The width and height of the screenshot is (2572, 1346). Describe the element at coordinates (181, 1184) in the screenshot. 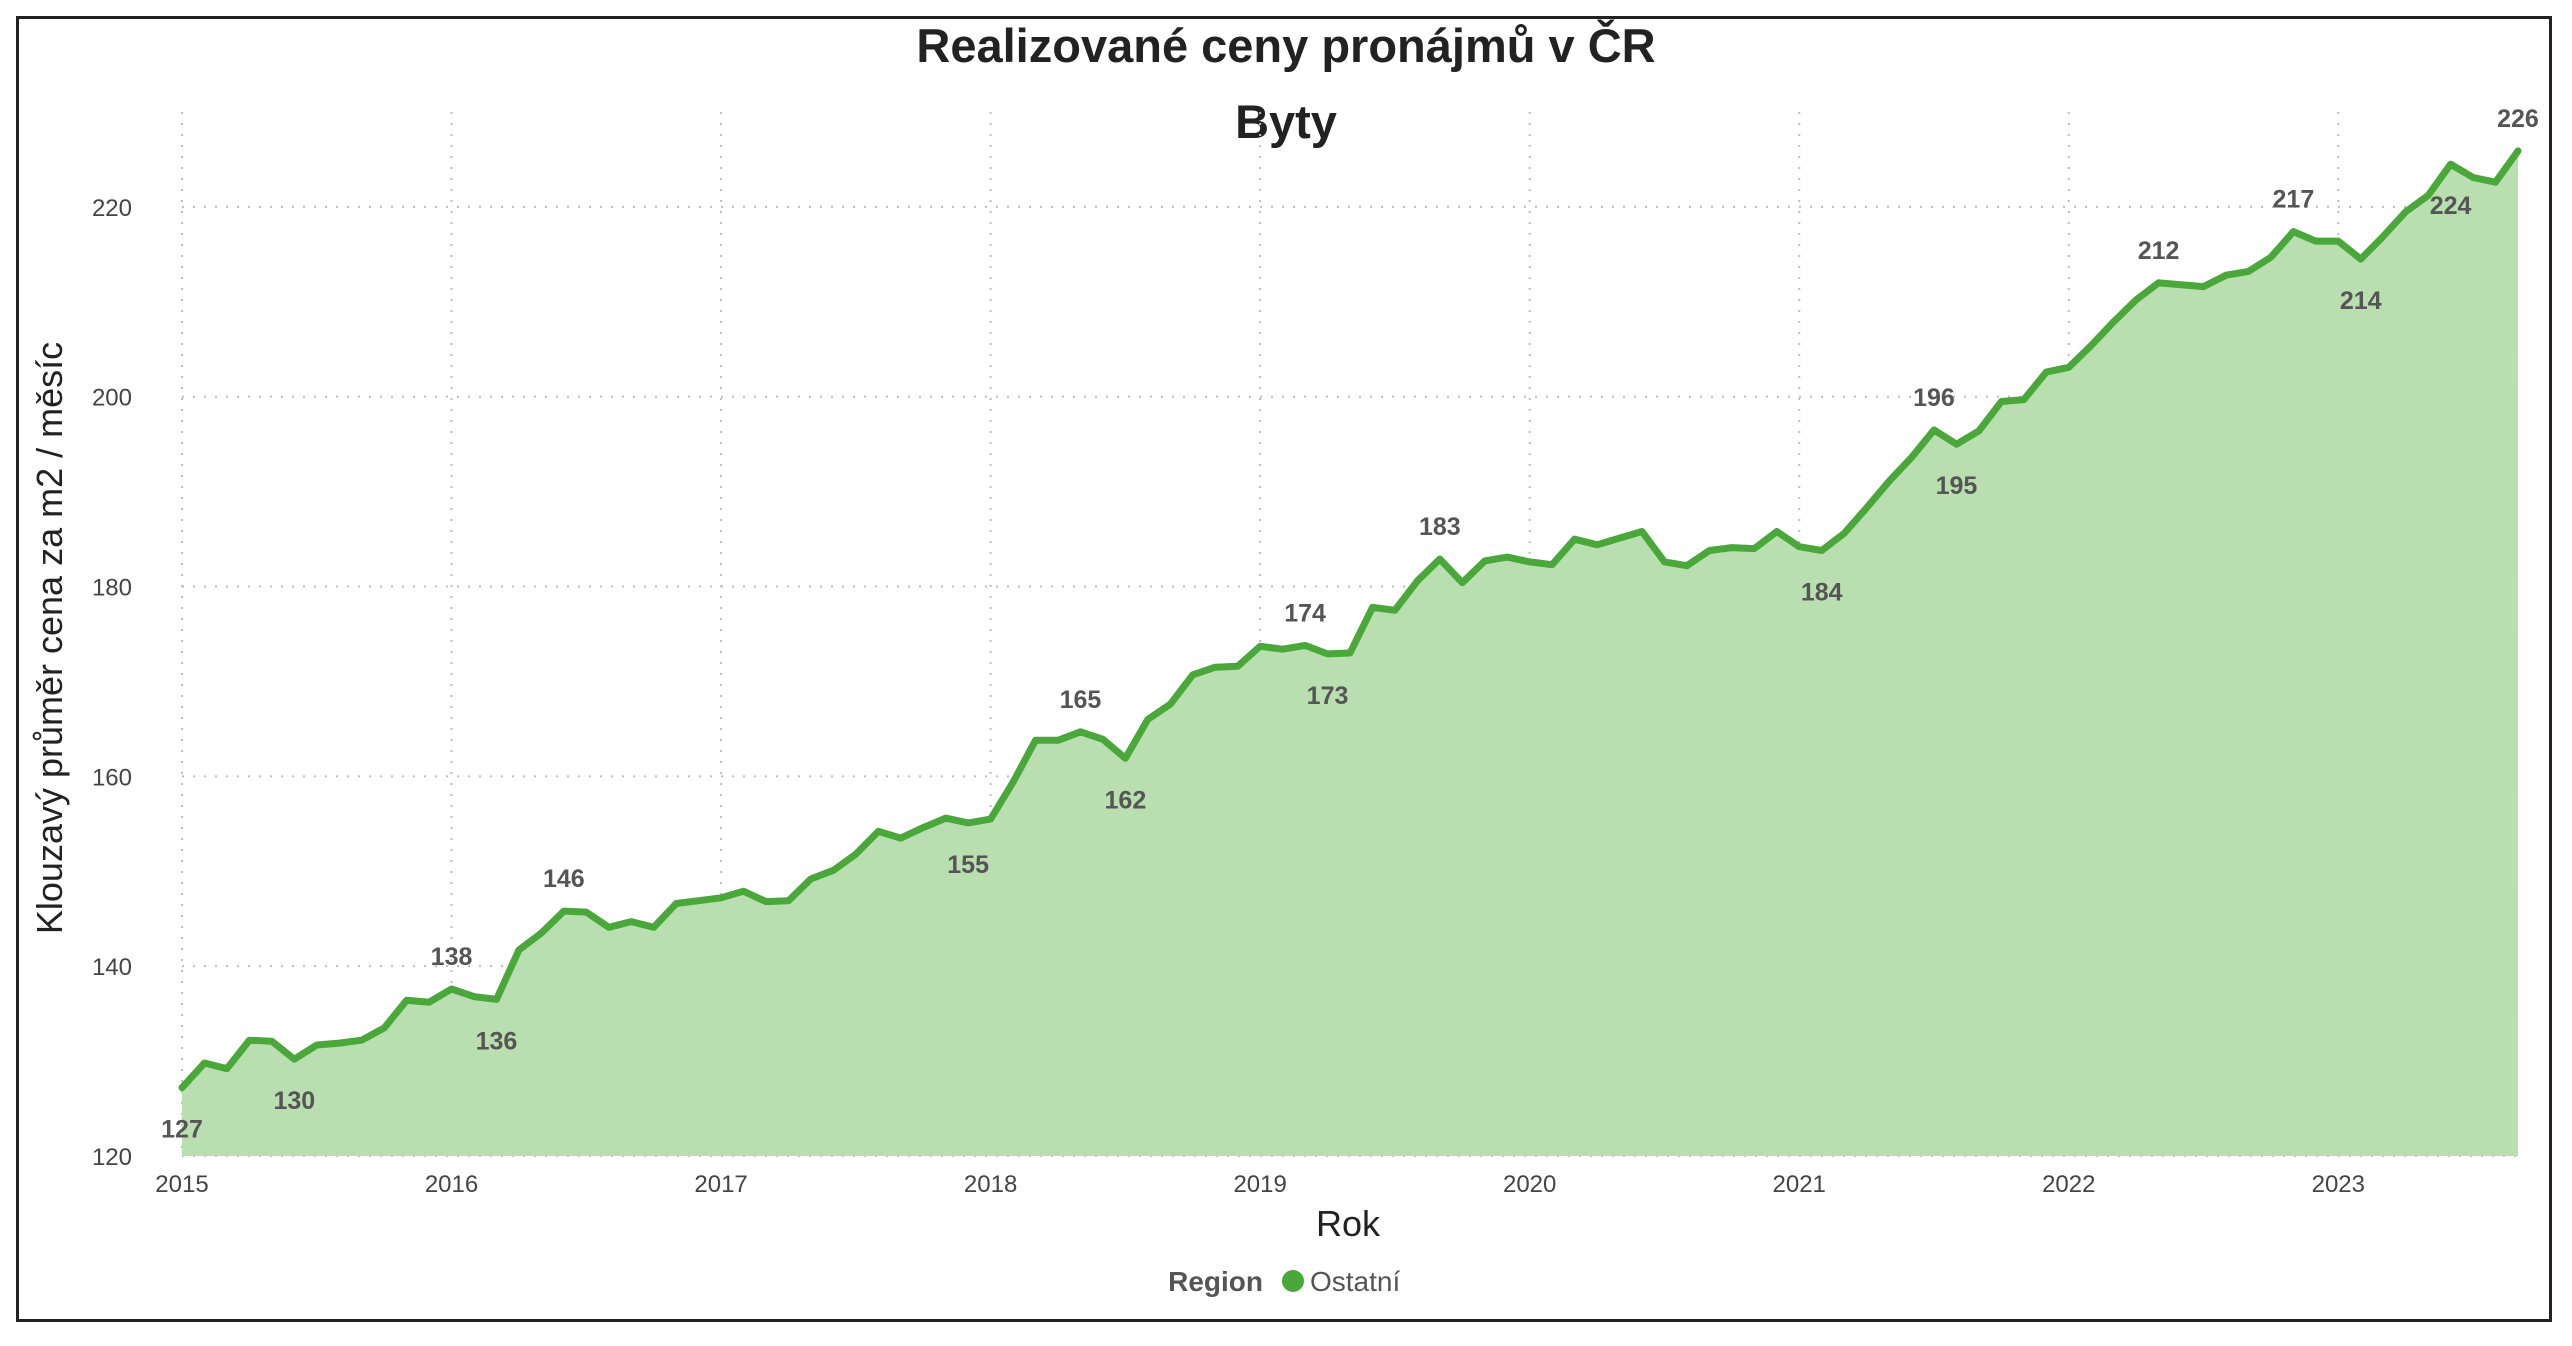

I see `x-tick-label: 2015` at that location.